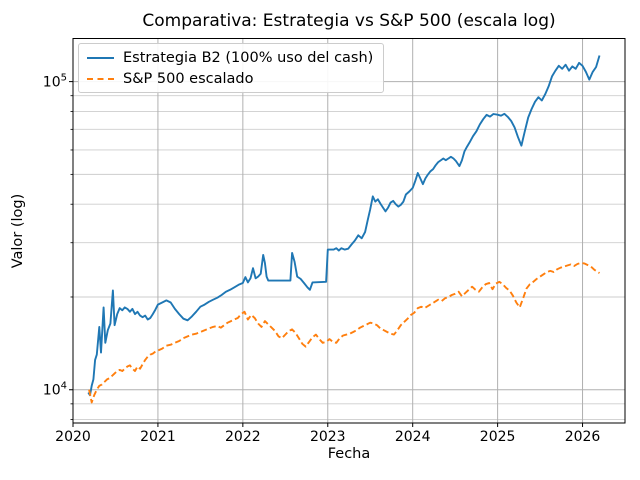  Describe the element at coordinates (100, 57) in the screenshot. I see `legend-line-strategy-icon` at that location.